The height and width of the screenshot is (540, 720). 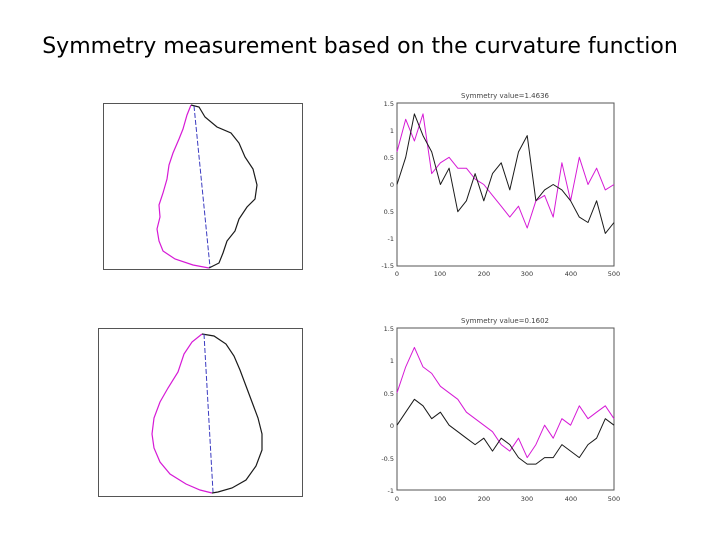 What do you see at coordinates (387, 410) in the screenshot?
I see `y-tick-labels: 1.5 1 0.5 0 -0.5 -1` at bounding box center [387, 410].